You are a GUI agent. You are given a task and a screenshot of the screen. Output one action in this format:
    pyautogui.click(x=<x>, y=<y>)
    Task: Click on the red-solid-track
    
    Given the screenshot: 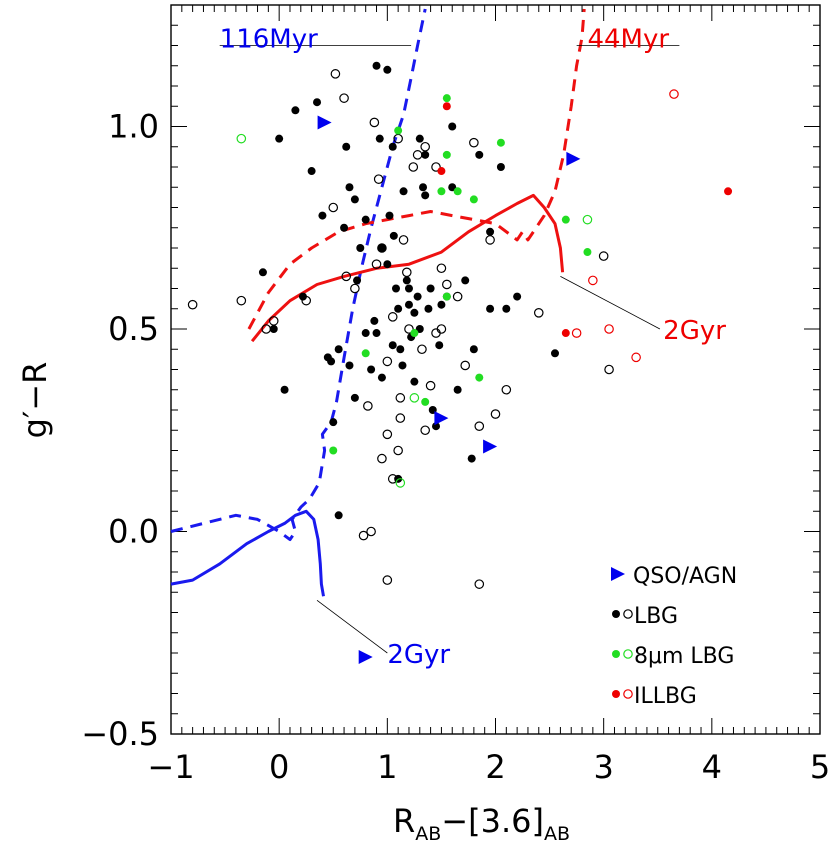 What is the action you would take?
    pyautogui.click(x=407, y=268)
    